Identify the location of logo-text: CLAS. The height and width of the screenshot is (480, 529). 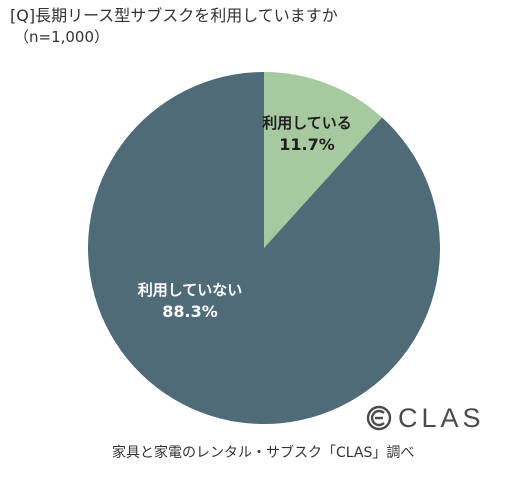
(441, 418).